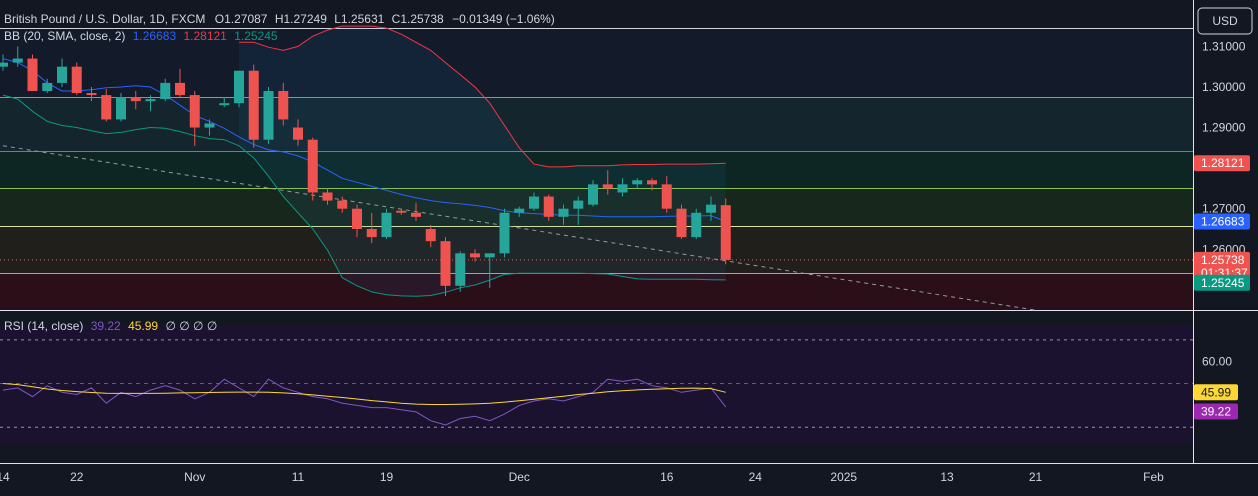  I want to click on price-tick-label: 1.27000, so click(1224, 209).